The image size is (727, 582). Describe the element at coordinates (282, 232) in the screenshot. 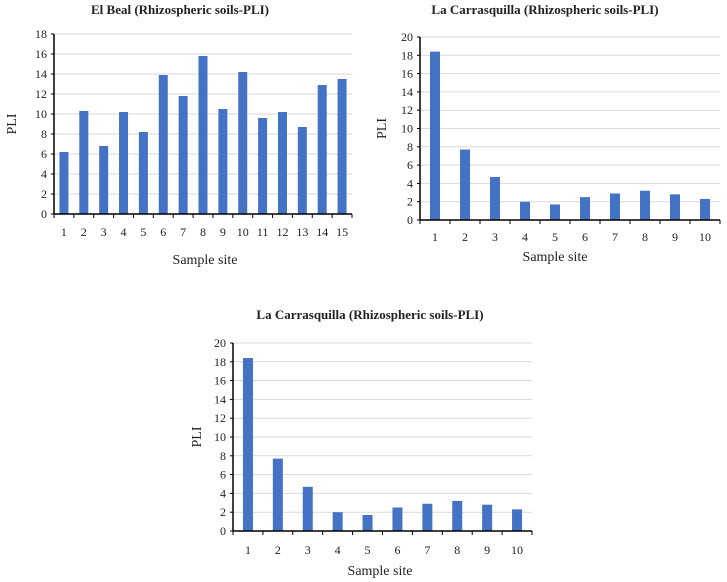

I see `x-tick-label: 12` at that location.